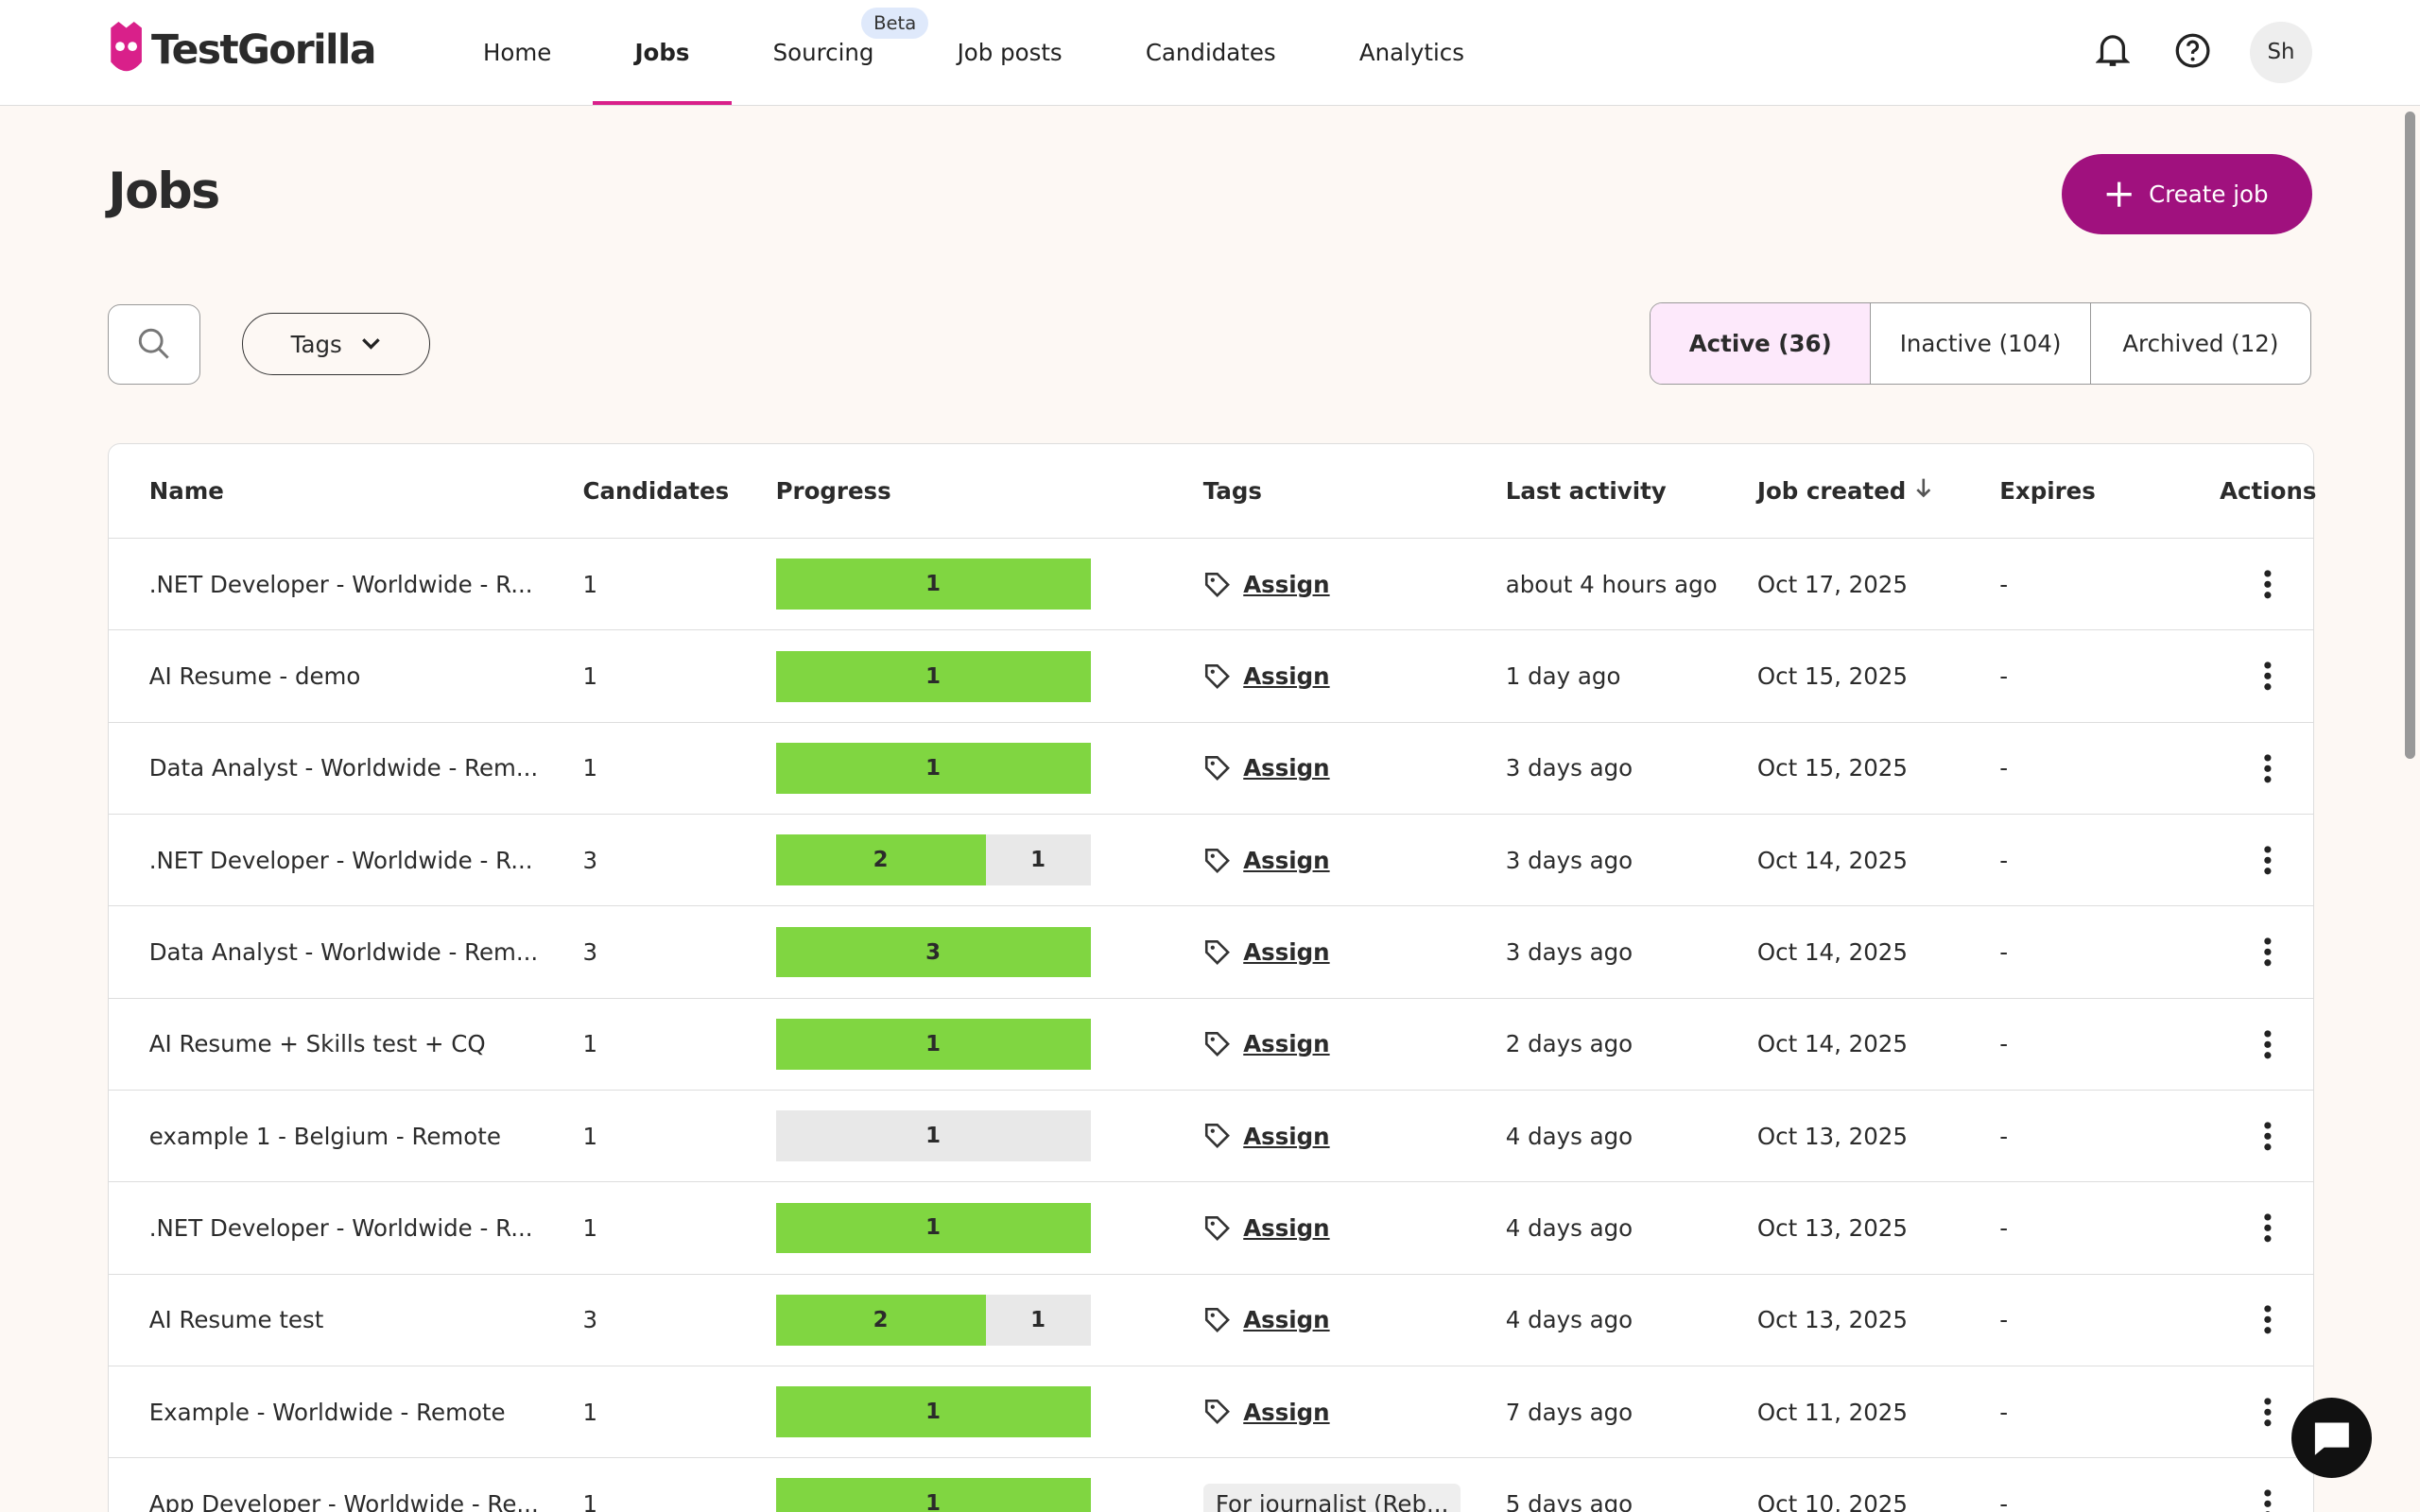 This screenshot has height=1512, width=2420. I want to click on create-job-button: Create job, so click(2187, 194).